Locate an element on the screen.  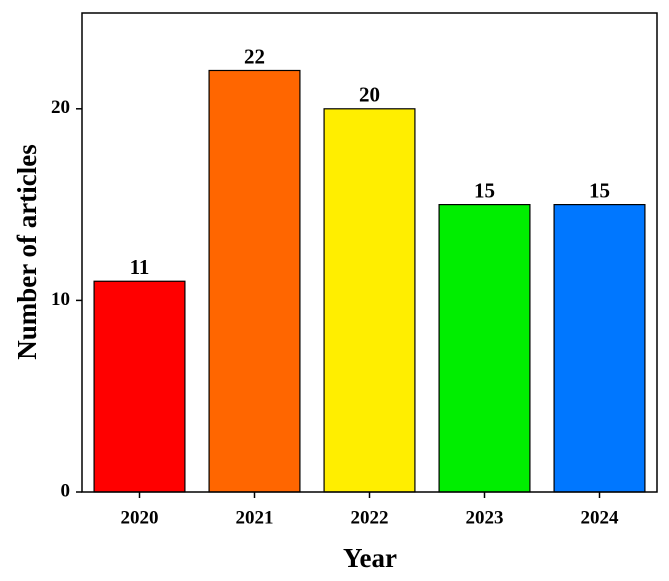
x-tick-label: 2020 is located at coordinates (140, 517).